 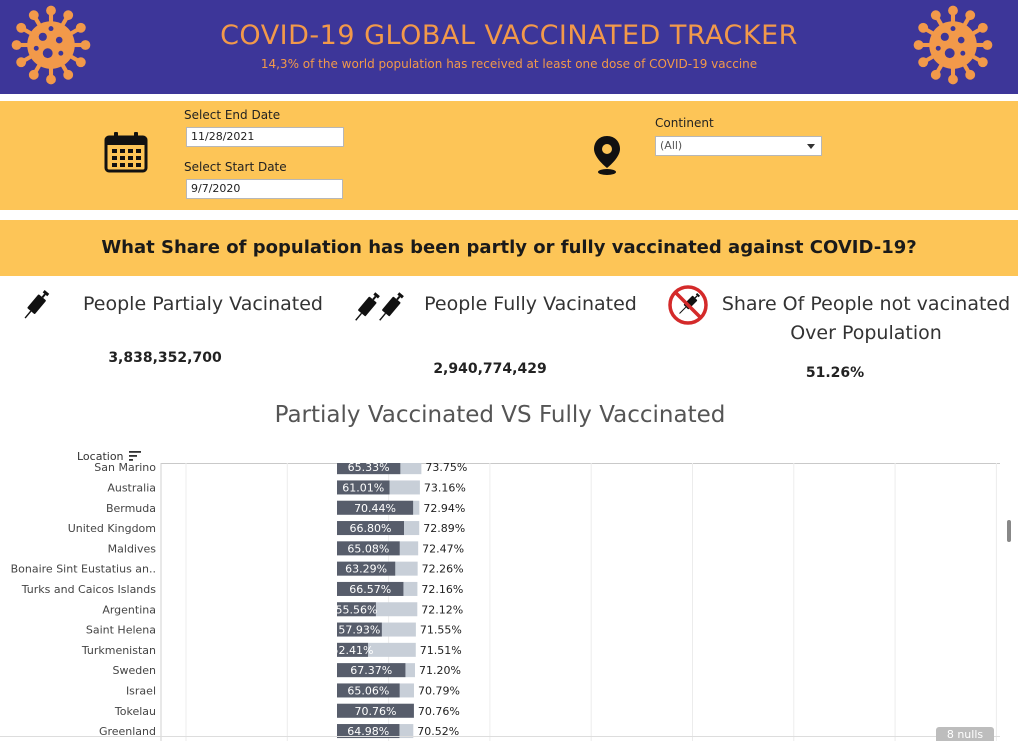 What do you see at coordinates (509, 155) in the screenshot?
I see `filter-panel` at bounding box center [509, 155].